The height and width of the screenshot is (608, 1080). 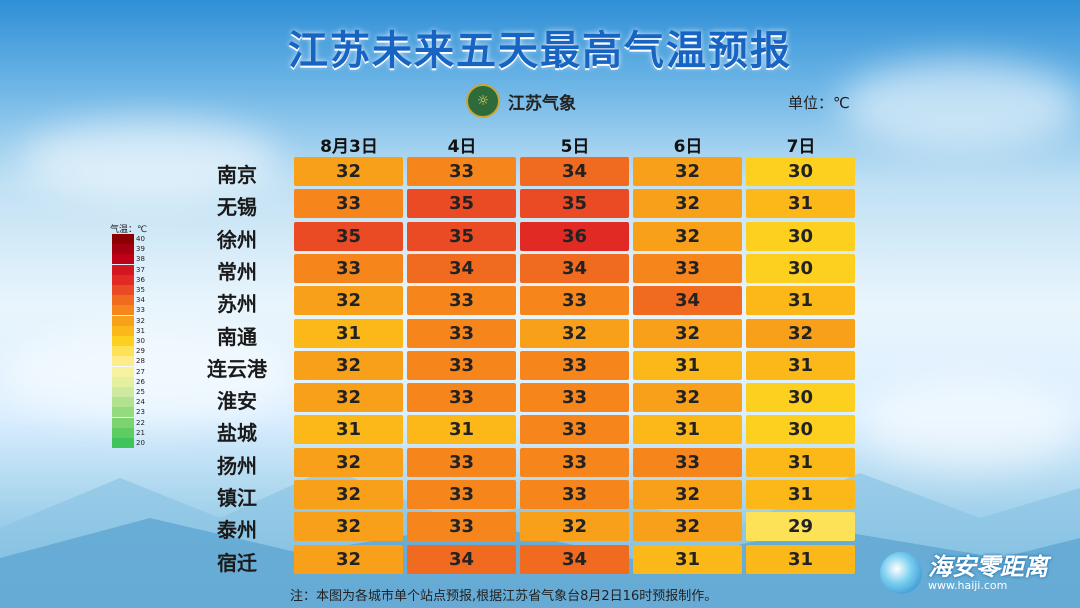 I want to click on city-label: 镇江, so click(x=237, y=498).